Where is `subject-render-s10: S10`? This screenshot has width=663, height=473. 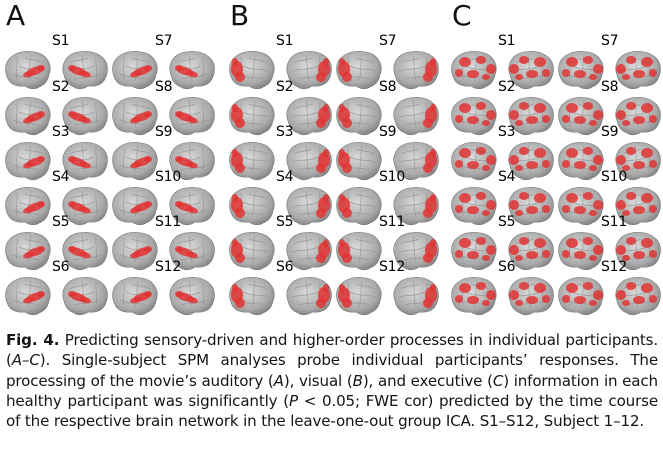
subject-render-s10: S10 is located at coordinates (610, 199).